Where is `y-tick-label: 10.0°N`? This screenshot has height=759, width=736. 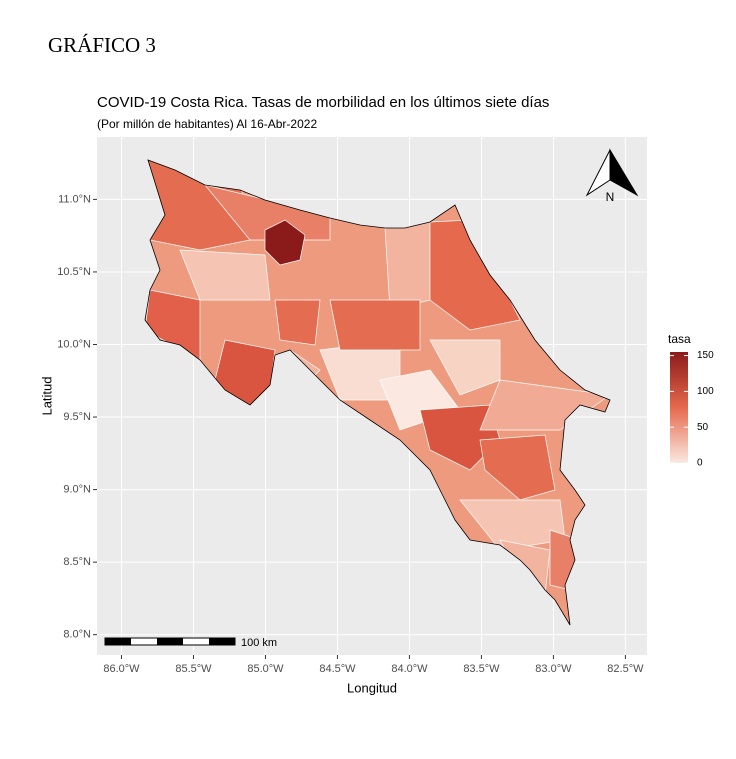
y-tick-label: 10.0°N is located at coordinates (74, 344).